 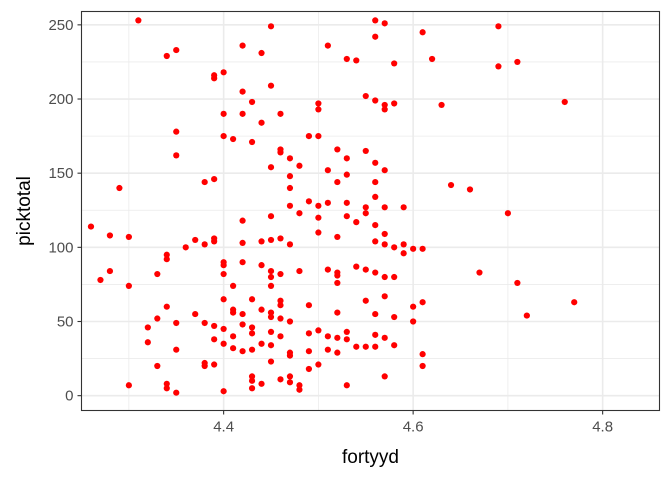 I want to click on y-tick-label: 200, so click(x=60, y=99).